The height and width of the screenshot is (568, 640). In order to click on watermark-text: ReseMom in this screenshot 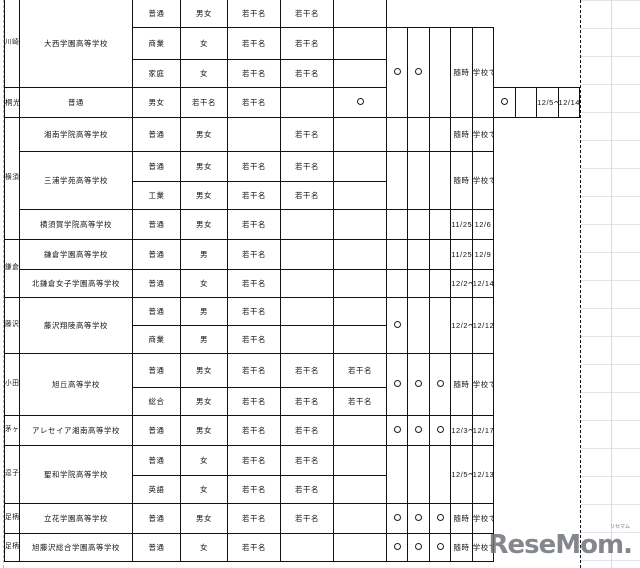, I will do `click(556, 545)`.